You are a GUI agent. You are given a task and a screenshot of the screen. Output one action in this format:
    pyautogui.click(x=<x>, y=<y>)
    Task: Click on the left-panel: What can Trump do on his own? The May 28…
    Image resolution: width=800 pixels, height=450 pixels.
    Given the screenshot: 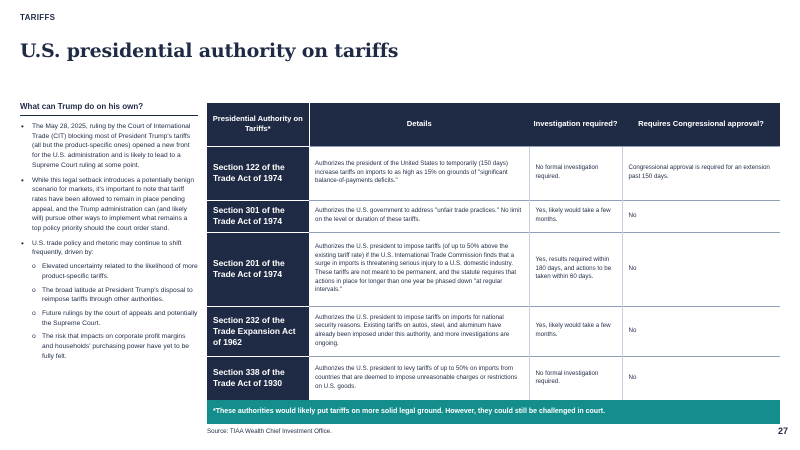 What is the action you would take?
    pyautogui.click(x=109, y=234)
    